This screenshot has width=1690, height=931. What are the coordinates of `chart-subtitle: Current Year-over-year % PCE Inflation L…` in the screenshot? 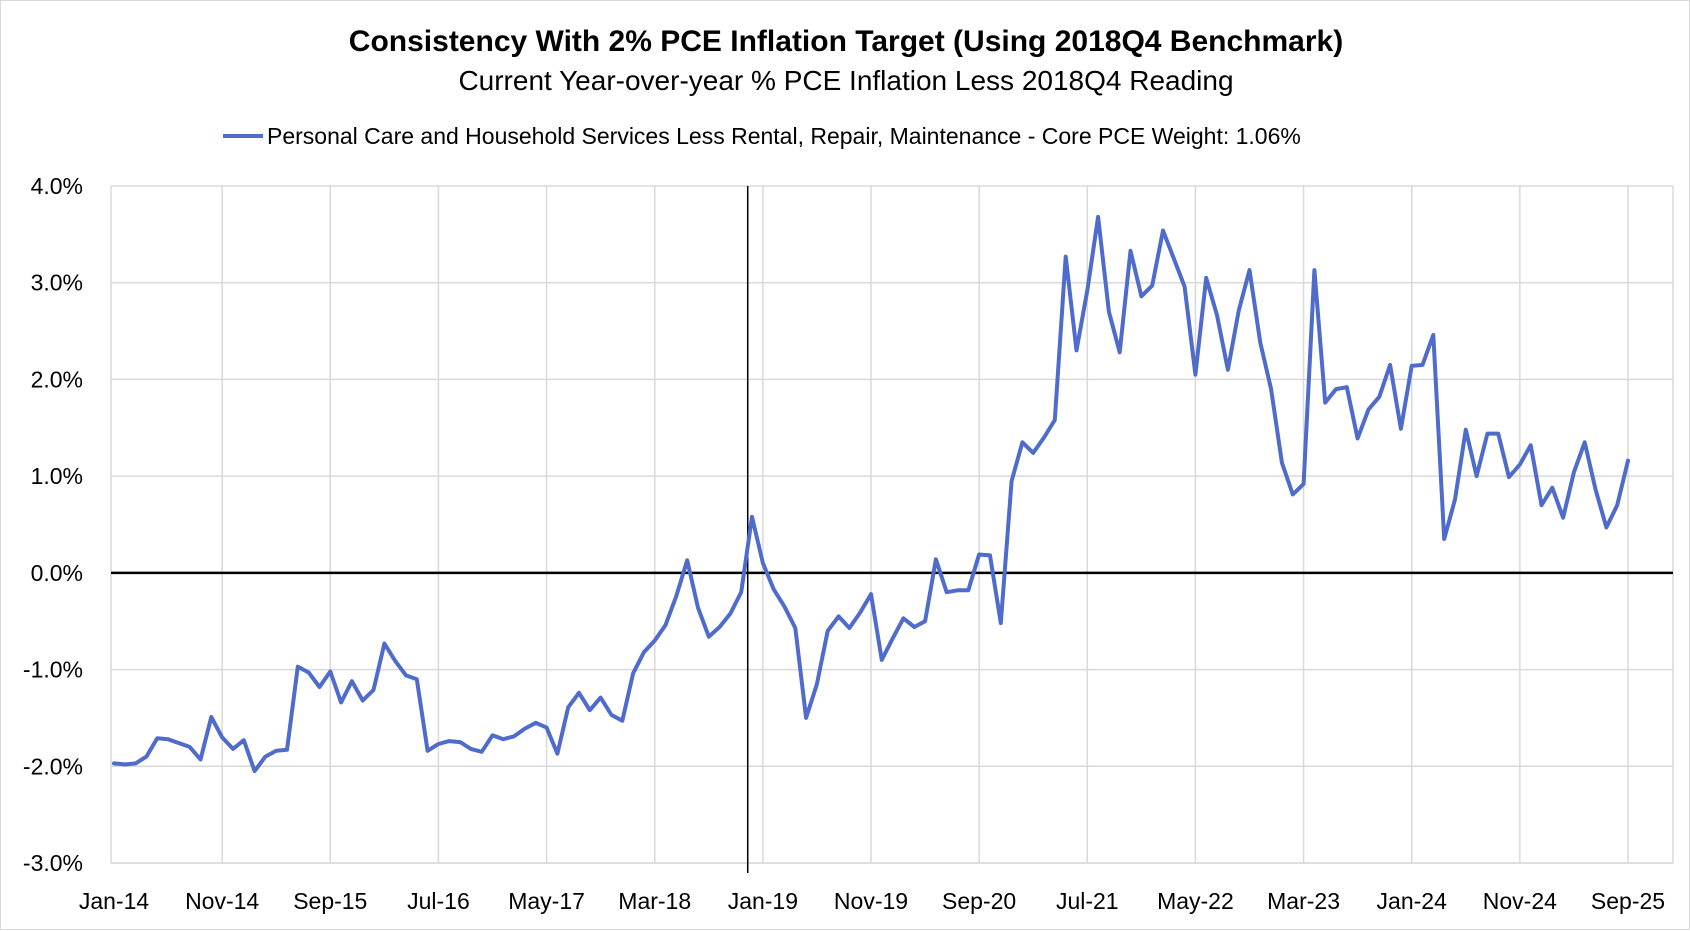 It's located at (845, 80).